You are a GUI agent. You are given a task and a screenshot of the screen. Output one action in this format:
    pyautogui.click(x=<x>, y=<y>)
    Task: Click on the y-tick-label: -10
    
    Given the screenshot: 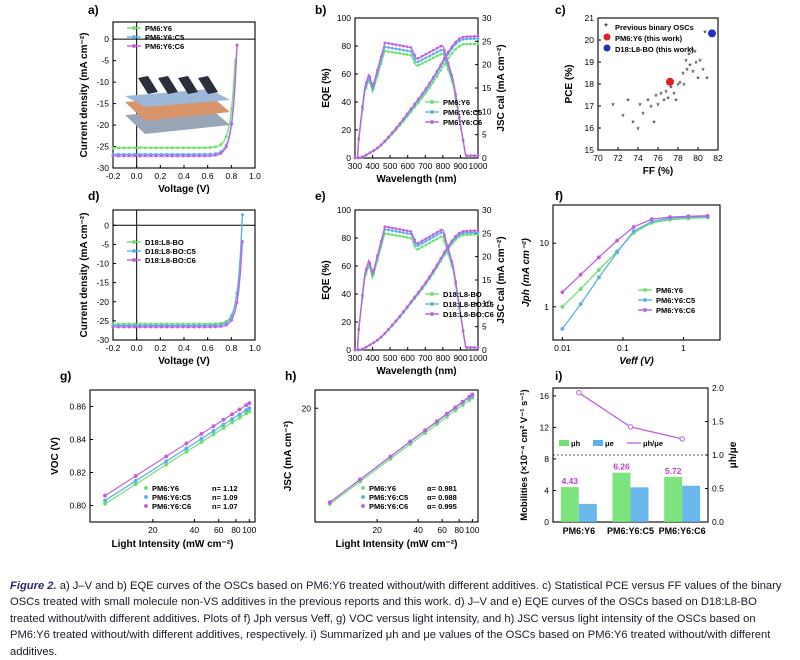 What is the action you would take?
    pyautogui.click(x=103, y=264)
    